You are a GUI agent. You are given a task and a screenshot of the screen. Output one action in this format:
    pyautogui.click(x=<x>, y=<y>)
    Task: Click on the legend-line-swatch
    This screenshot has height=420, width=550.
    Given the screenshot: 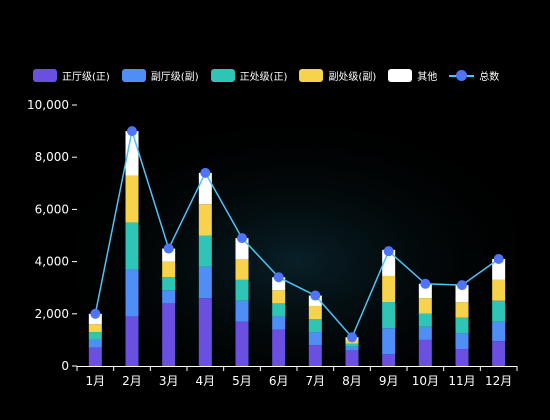 What is the action you would take?
    pyautogui.click(x=462, y=75)
    